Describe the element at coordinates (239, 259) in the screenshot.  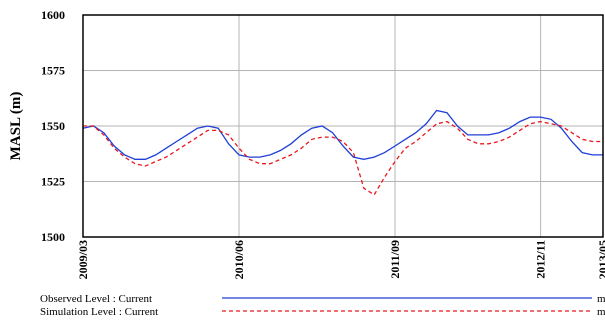
I see `x-tick-label: 2010/06` at that location.